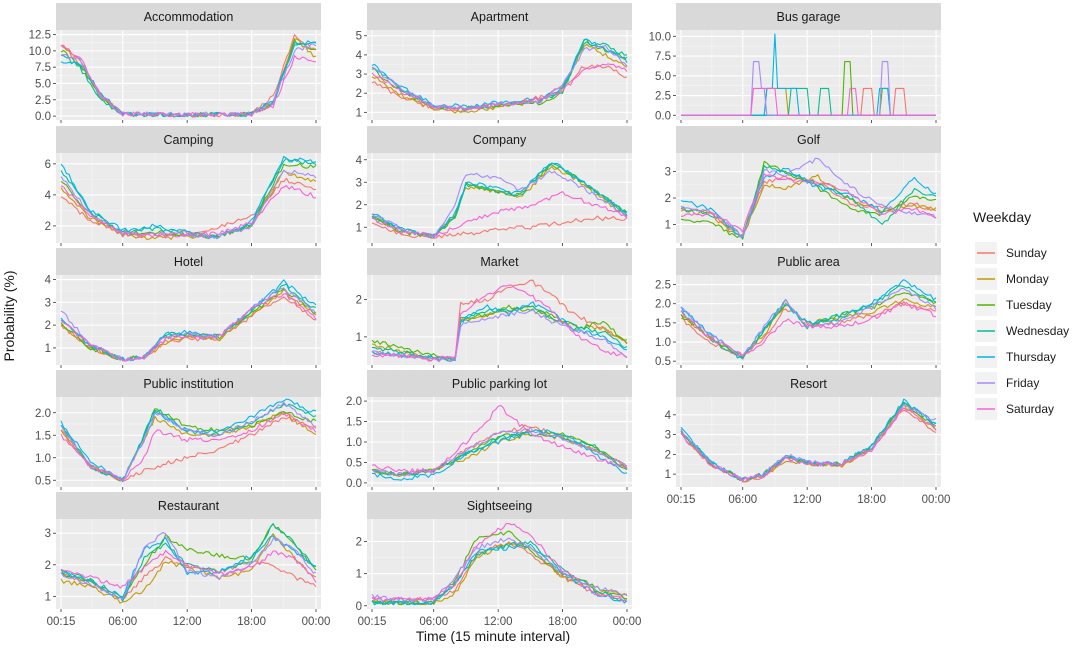 This screenshot has height=648, width=1080. Describe the element at coordinates (1015, 357) in the screenshot. I see `legend-item-thursday: Thursday` at that location.